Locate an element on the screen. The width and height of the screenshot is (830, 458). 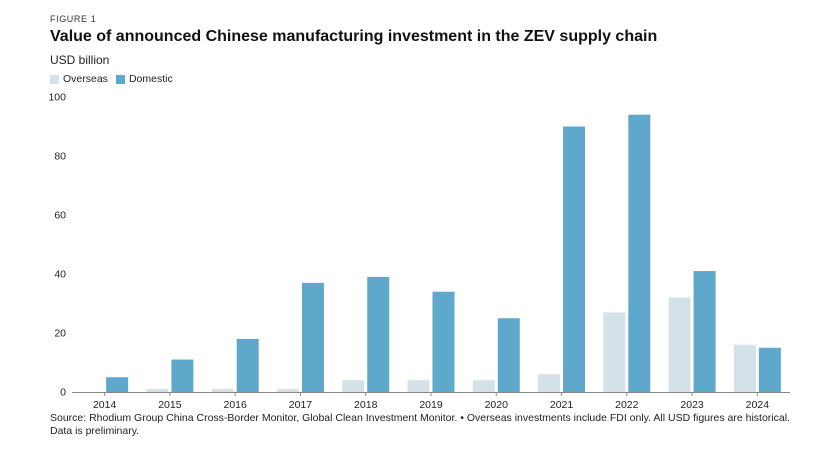
y-tick-label: 60 is located at coordinates (60, 216).